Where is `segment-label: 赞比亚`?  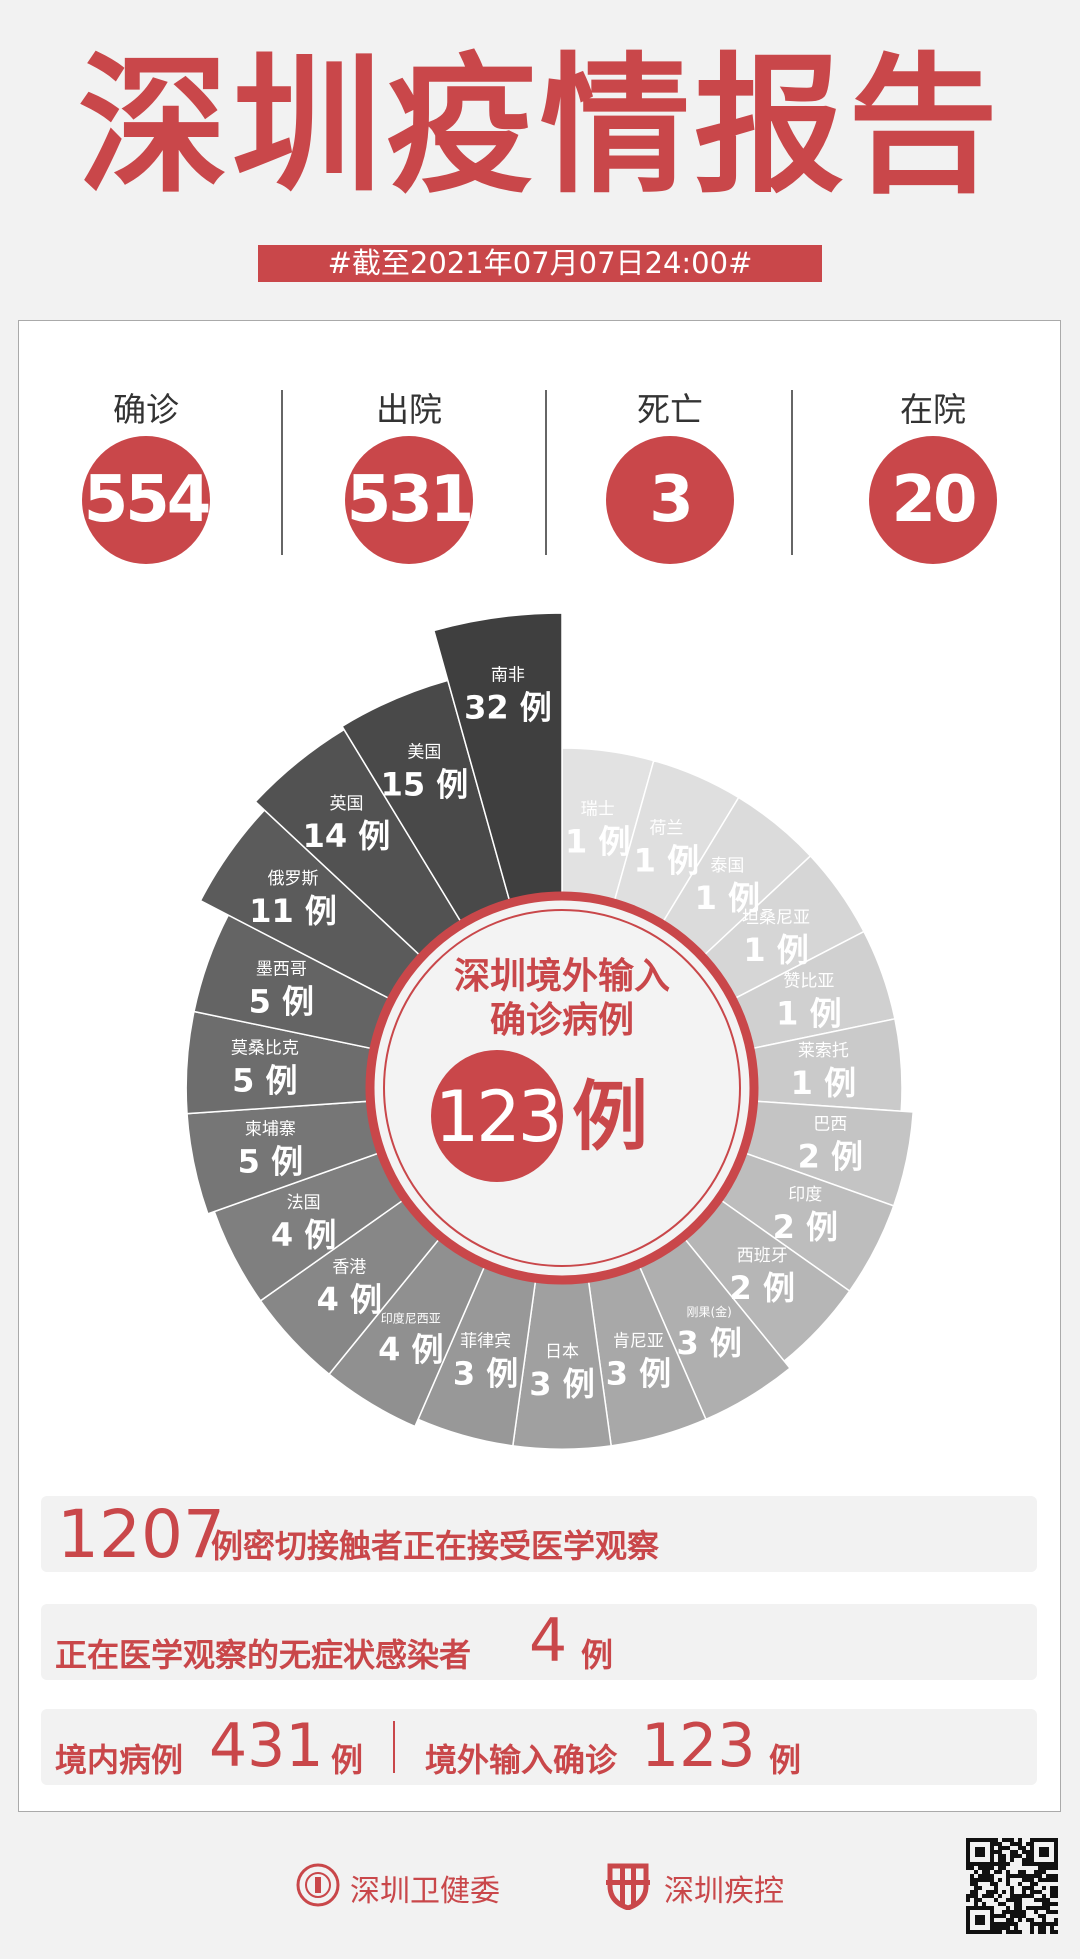
segment-label: 赞比亚 is located at coordinates (808, 981).